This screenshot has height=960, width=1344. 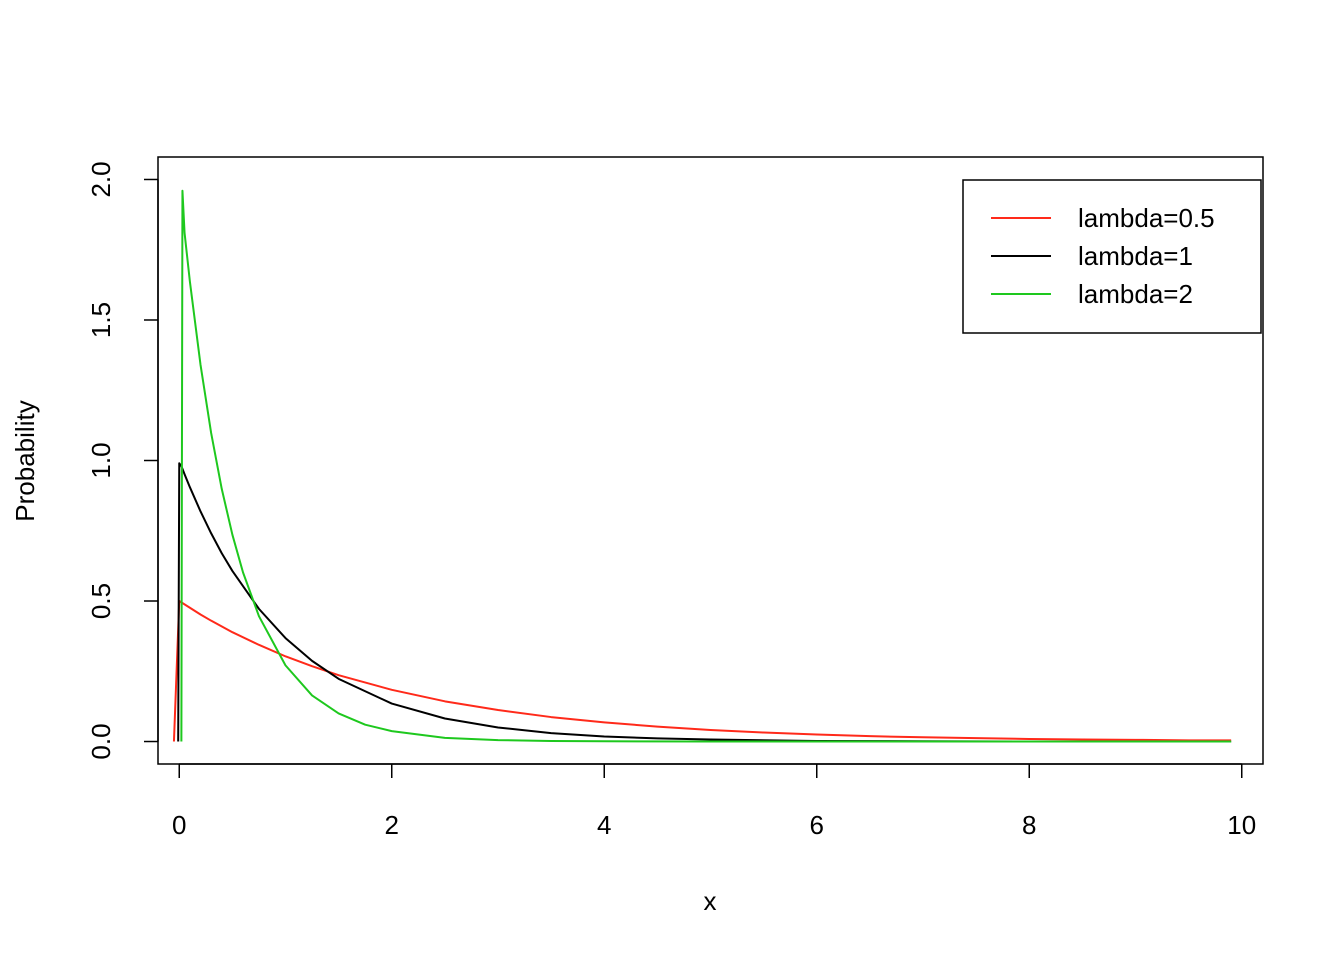 What do you see at coordinates (604, 825) in the screenshot?
I see `x-tick-label: 4` at bounding box center [604, 825].